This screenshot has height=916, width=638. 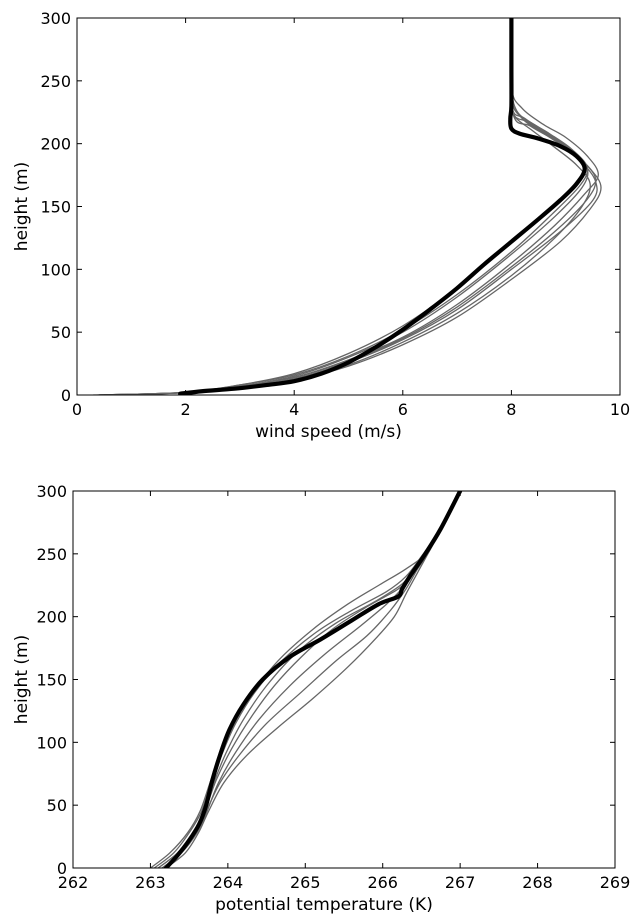 I want to click on x-tick-label: 0, so click(x=77, y=409).